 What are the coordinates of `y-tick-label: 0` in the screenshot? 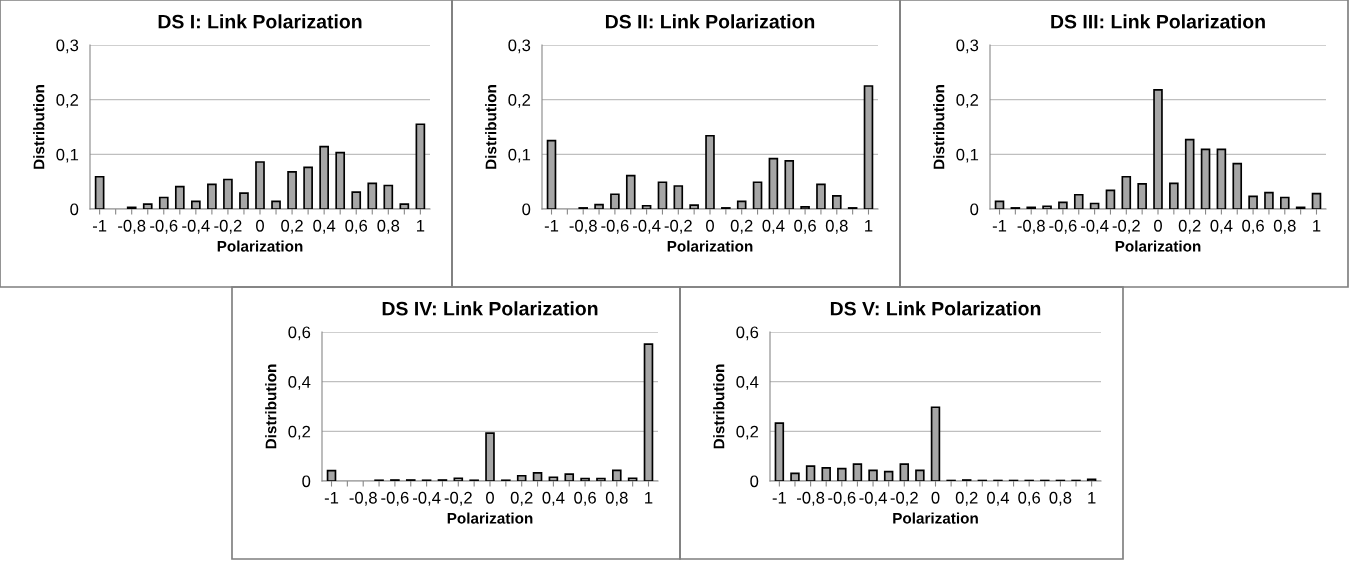 It's located at (974, 209).